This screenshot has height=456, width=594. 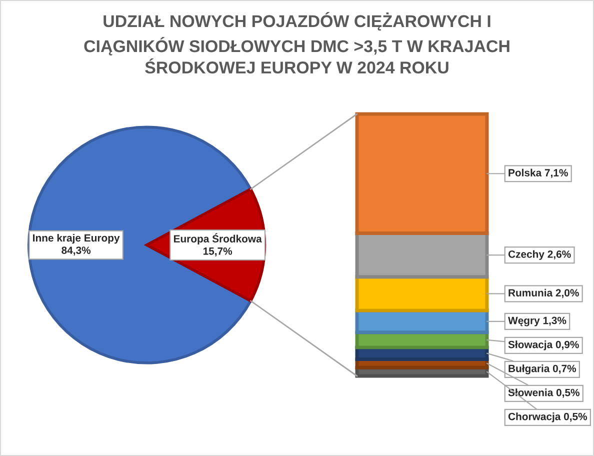 I want to click on data-label: Słowenia 0,5%, so click(x=544, y=393).